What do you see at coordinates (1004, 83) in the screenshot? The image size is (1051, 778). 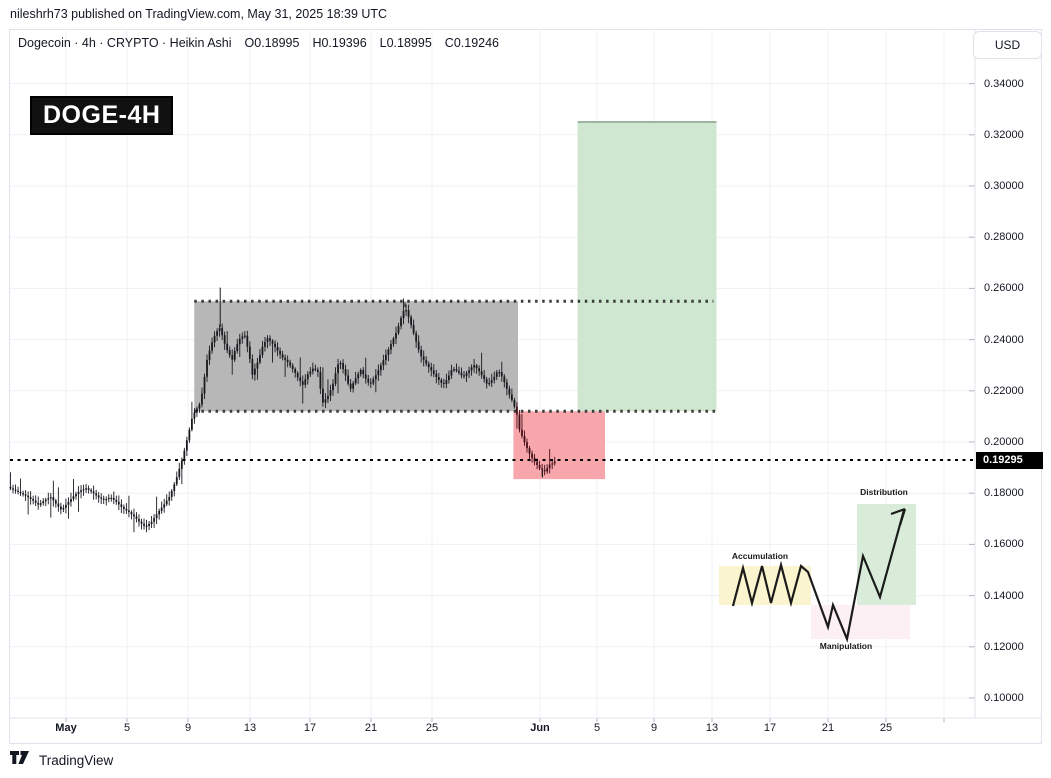 I see `price-axis-label: 0.34000` at bounding box center [1004, 83].